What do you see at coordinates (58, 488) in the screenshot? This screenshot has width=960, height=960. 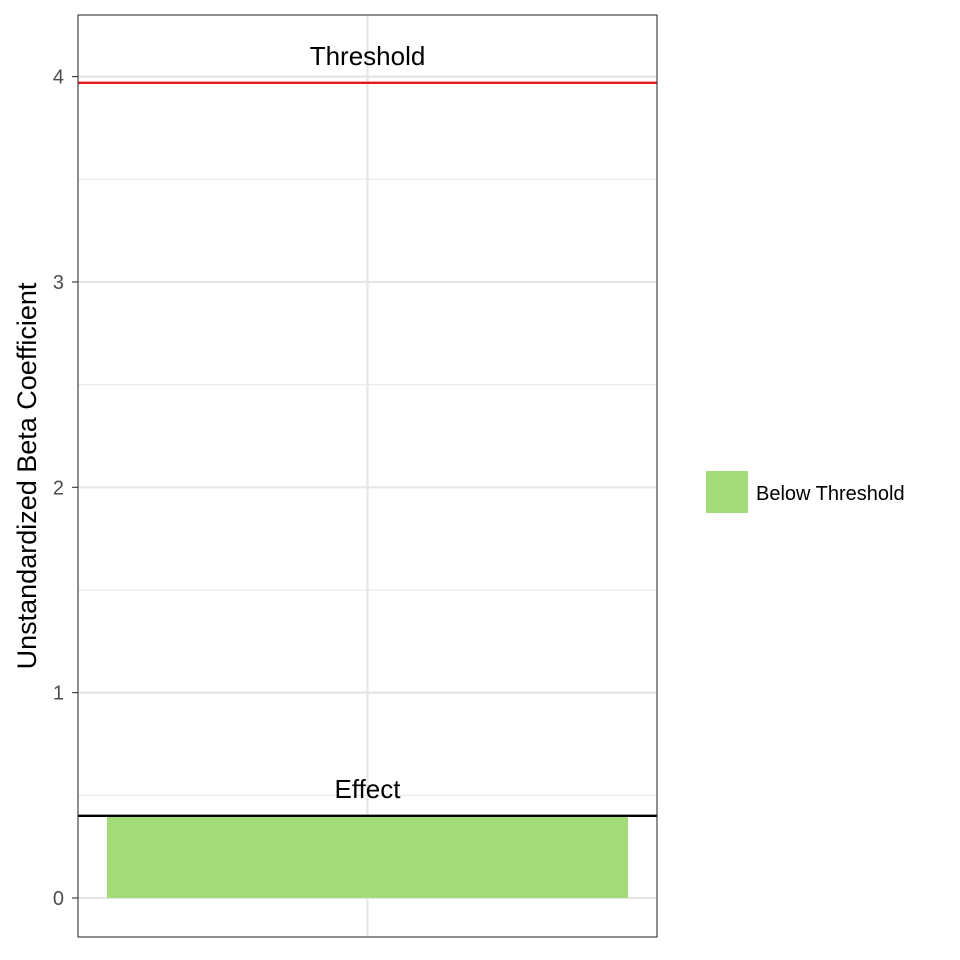 I see `y-tick-label: 2` at bounding box center [58, 488].